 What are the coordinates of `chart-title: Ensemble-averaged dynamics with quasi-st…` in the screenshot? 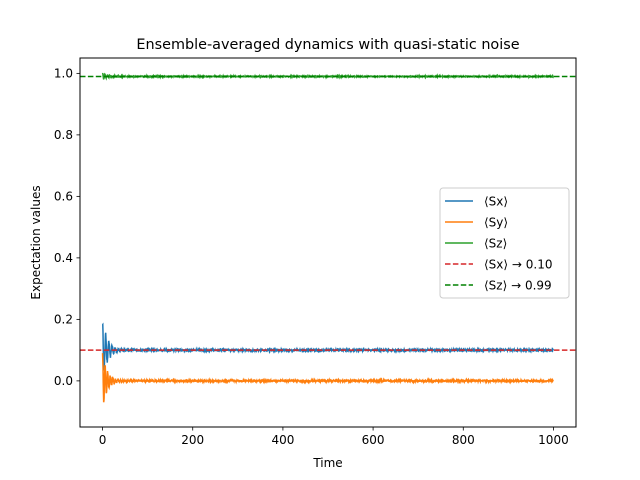 It's located at (327, 45).